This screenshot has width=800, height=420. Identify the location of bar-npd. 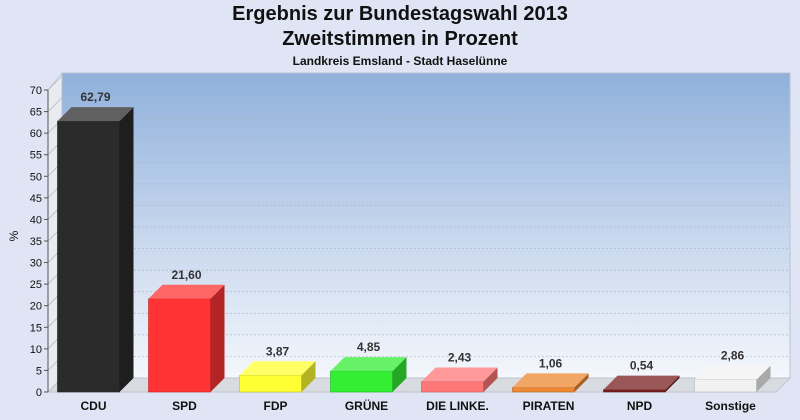
(641, 384).